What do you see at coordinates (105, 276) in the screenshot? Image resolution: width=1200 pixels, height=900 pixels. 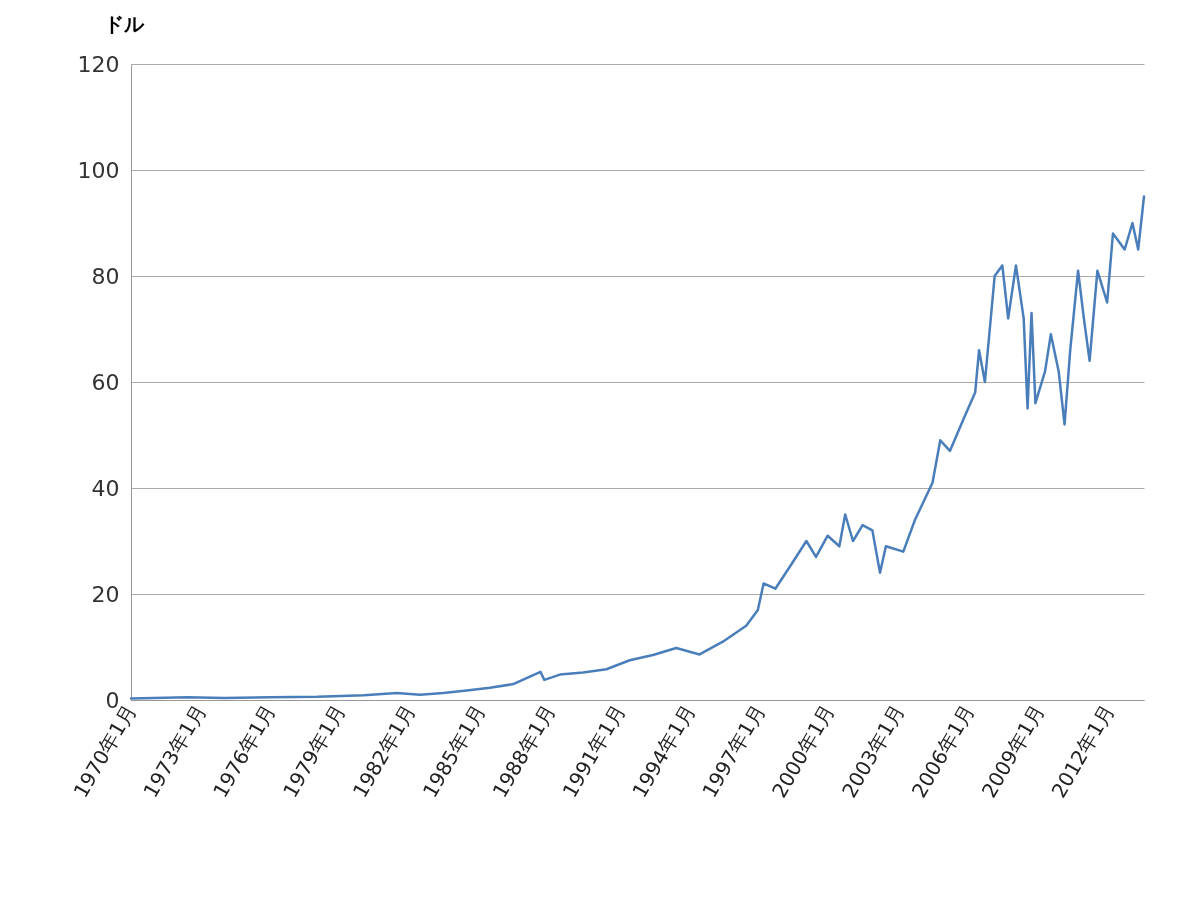 I see `y-tick-label: 80` at bounding box center [105, 276].